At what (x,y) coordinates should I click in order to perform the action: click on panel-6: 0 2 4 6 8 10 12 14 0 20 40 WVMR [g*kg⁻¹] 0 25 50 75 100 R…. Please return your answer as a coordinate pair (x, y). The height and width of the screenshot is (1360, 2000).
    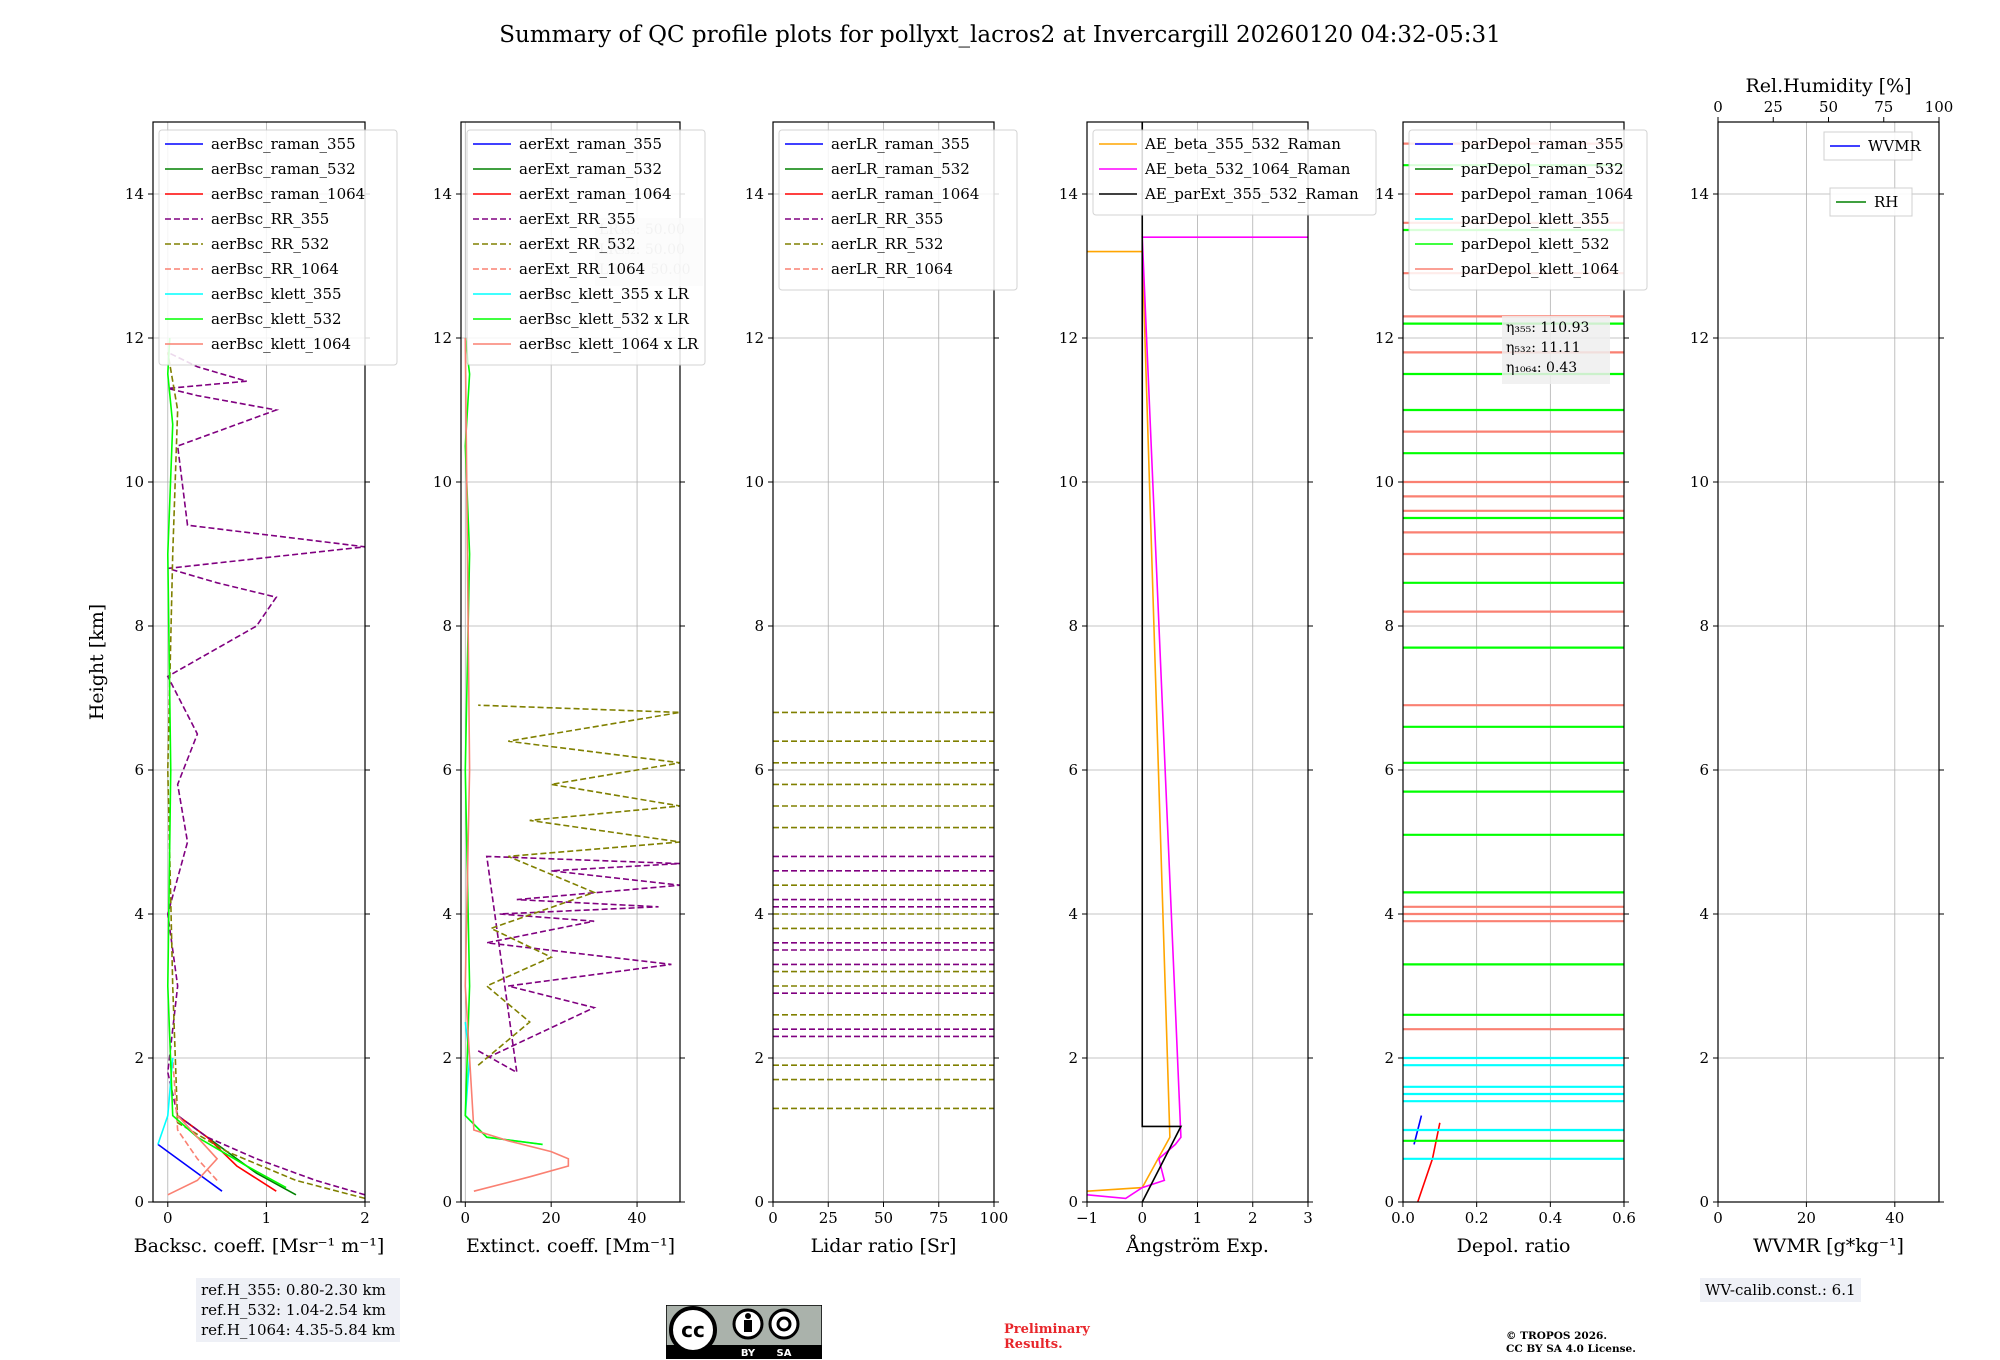
    Looking at the image, I should click on (1821, 666).